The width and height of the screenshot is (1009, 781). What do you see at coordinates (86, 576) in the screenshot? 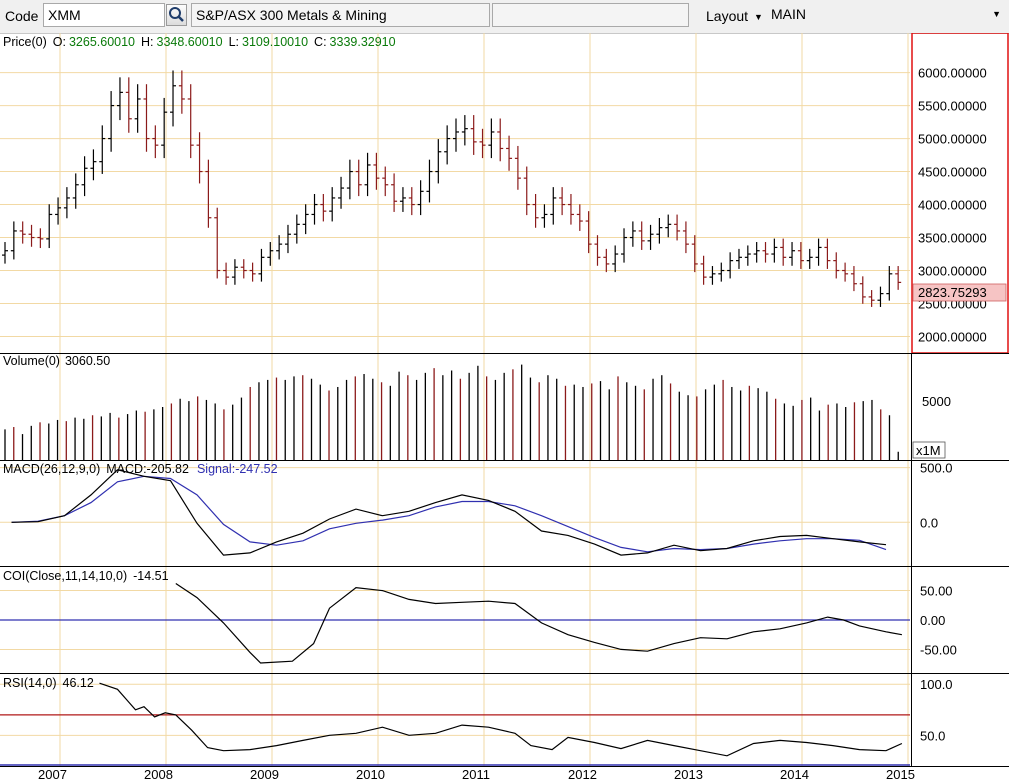
I see `coi-legend: COI(Close,11,14,10,0) -14.51` at bounding box center [86, 576].